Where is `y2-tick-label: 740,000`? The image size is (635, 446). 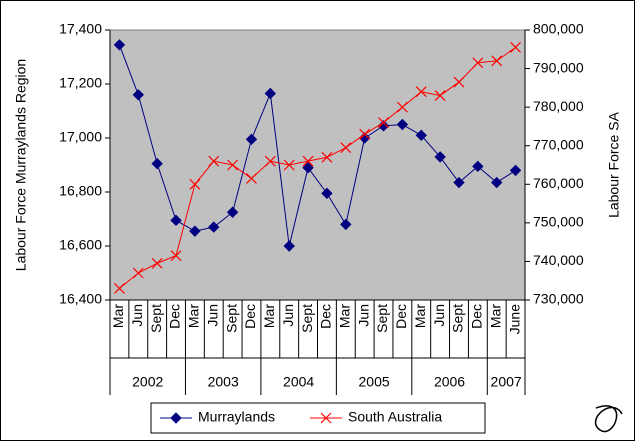
y2-tick-label: 740,000 is located at coordinates (558, 260).